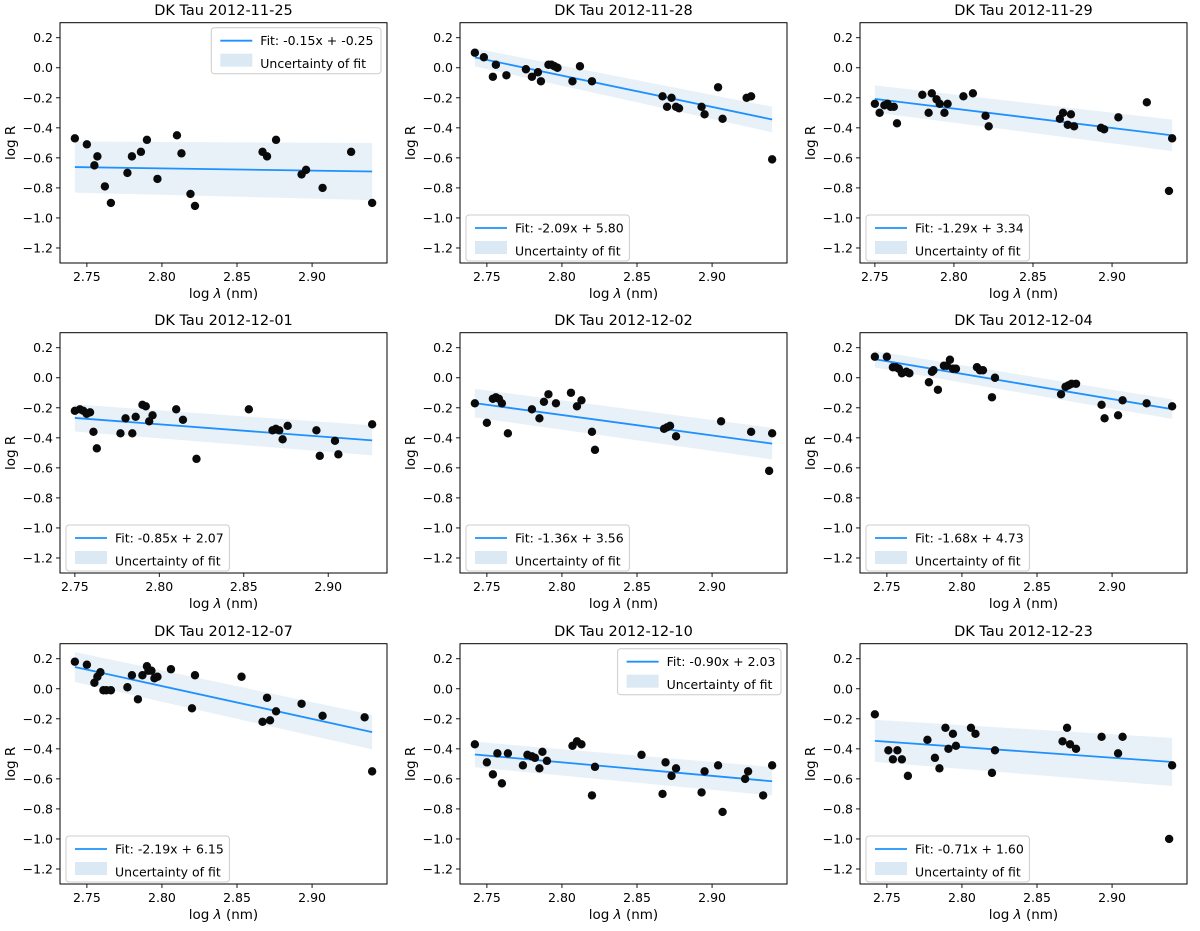  What do you see at coordinates (223, 321) in the screenshot?
I see `subplot-title: DK Tau 2012-12-01` at bounding box center [223, 321].